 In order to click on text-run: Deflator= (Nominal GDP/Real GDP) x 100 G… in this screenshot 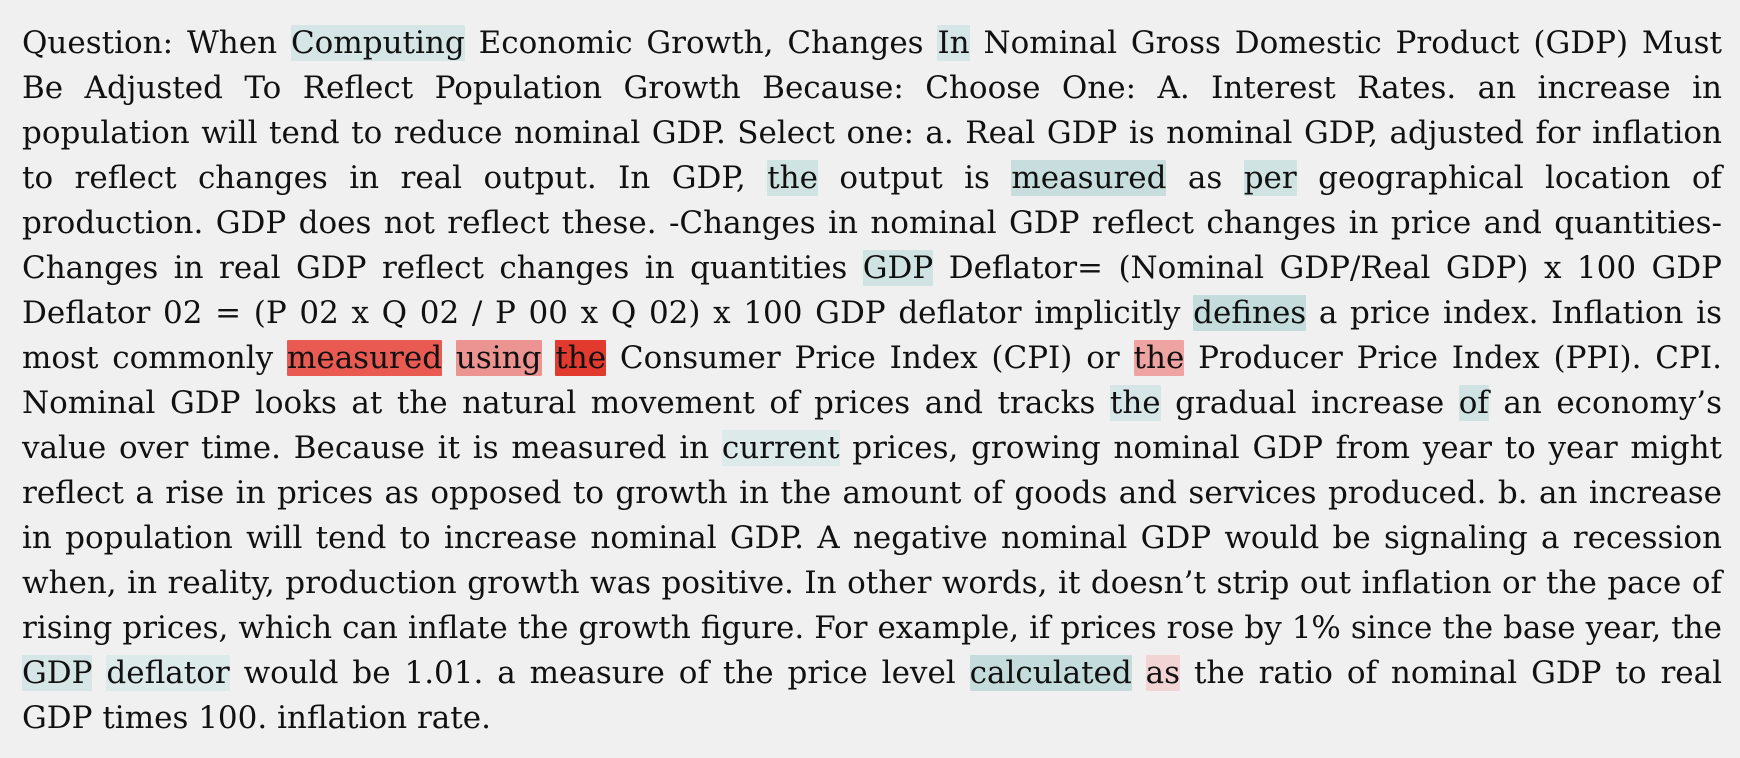, I will do `click(872, 290)`.